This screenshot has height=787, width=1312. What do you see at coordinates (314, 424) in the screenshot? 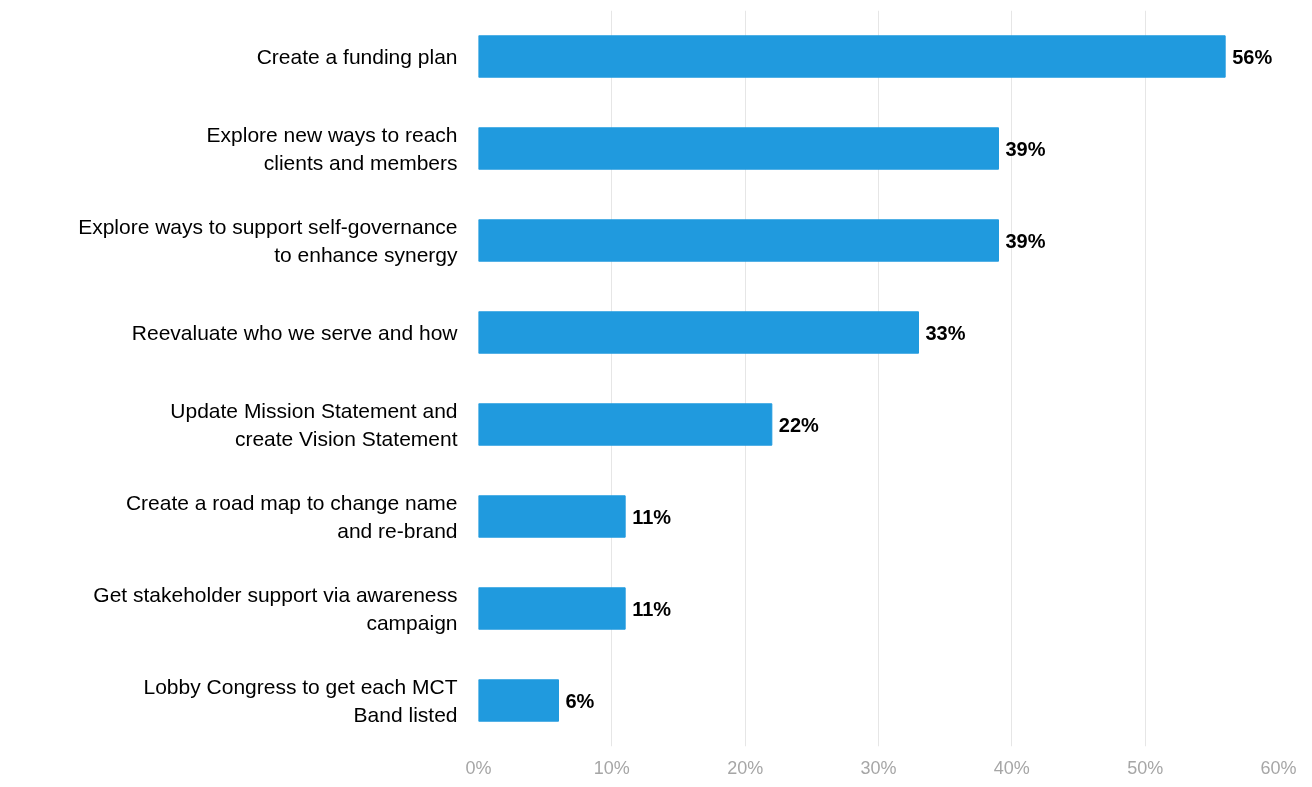
I see `y-tick-label: Update Mission Statement and create Vision Statement` at bounding box center [314, 424].